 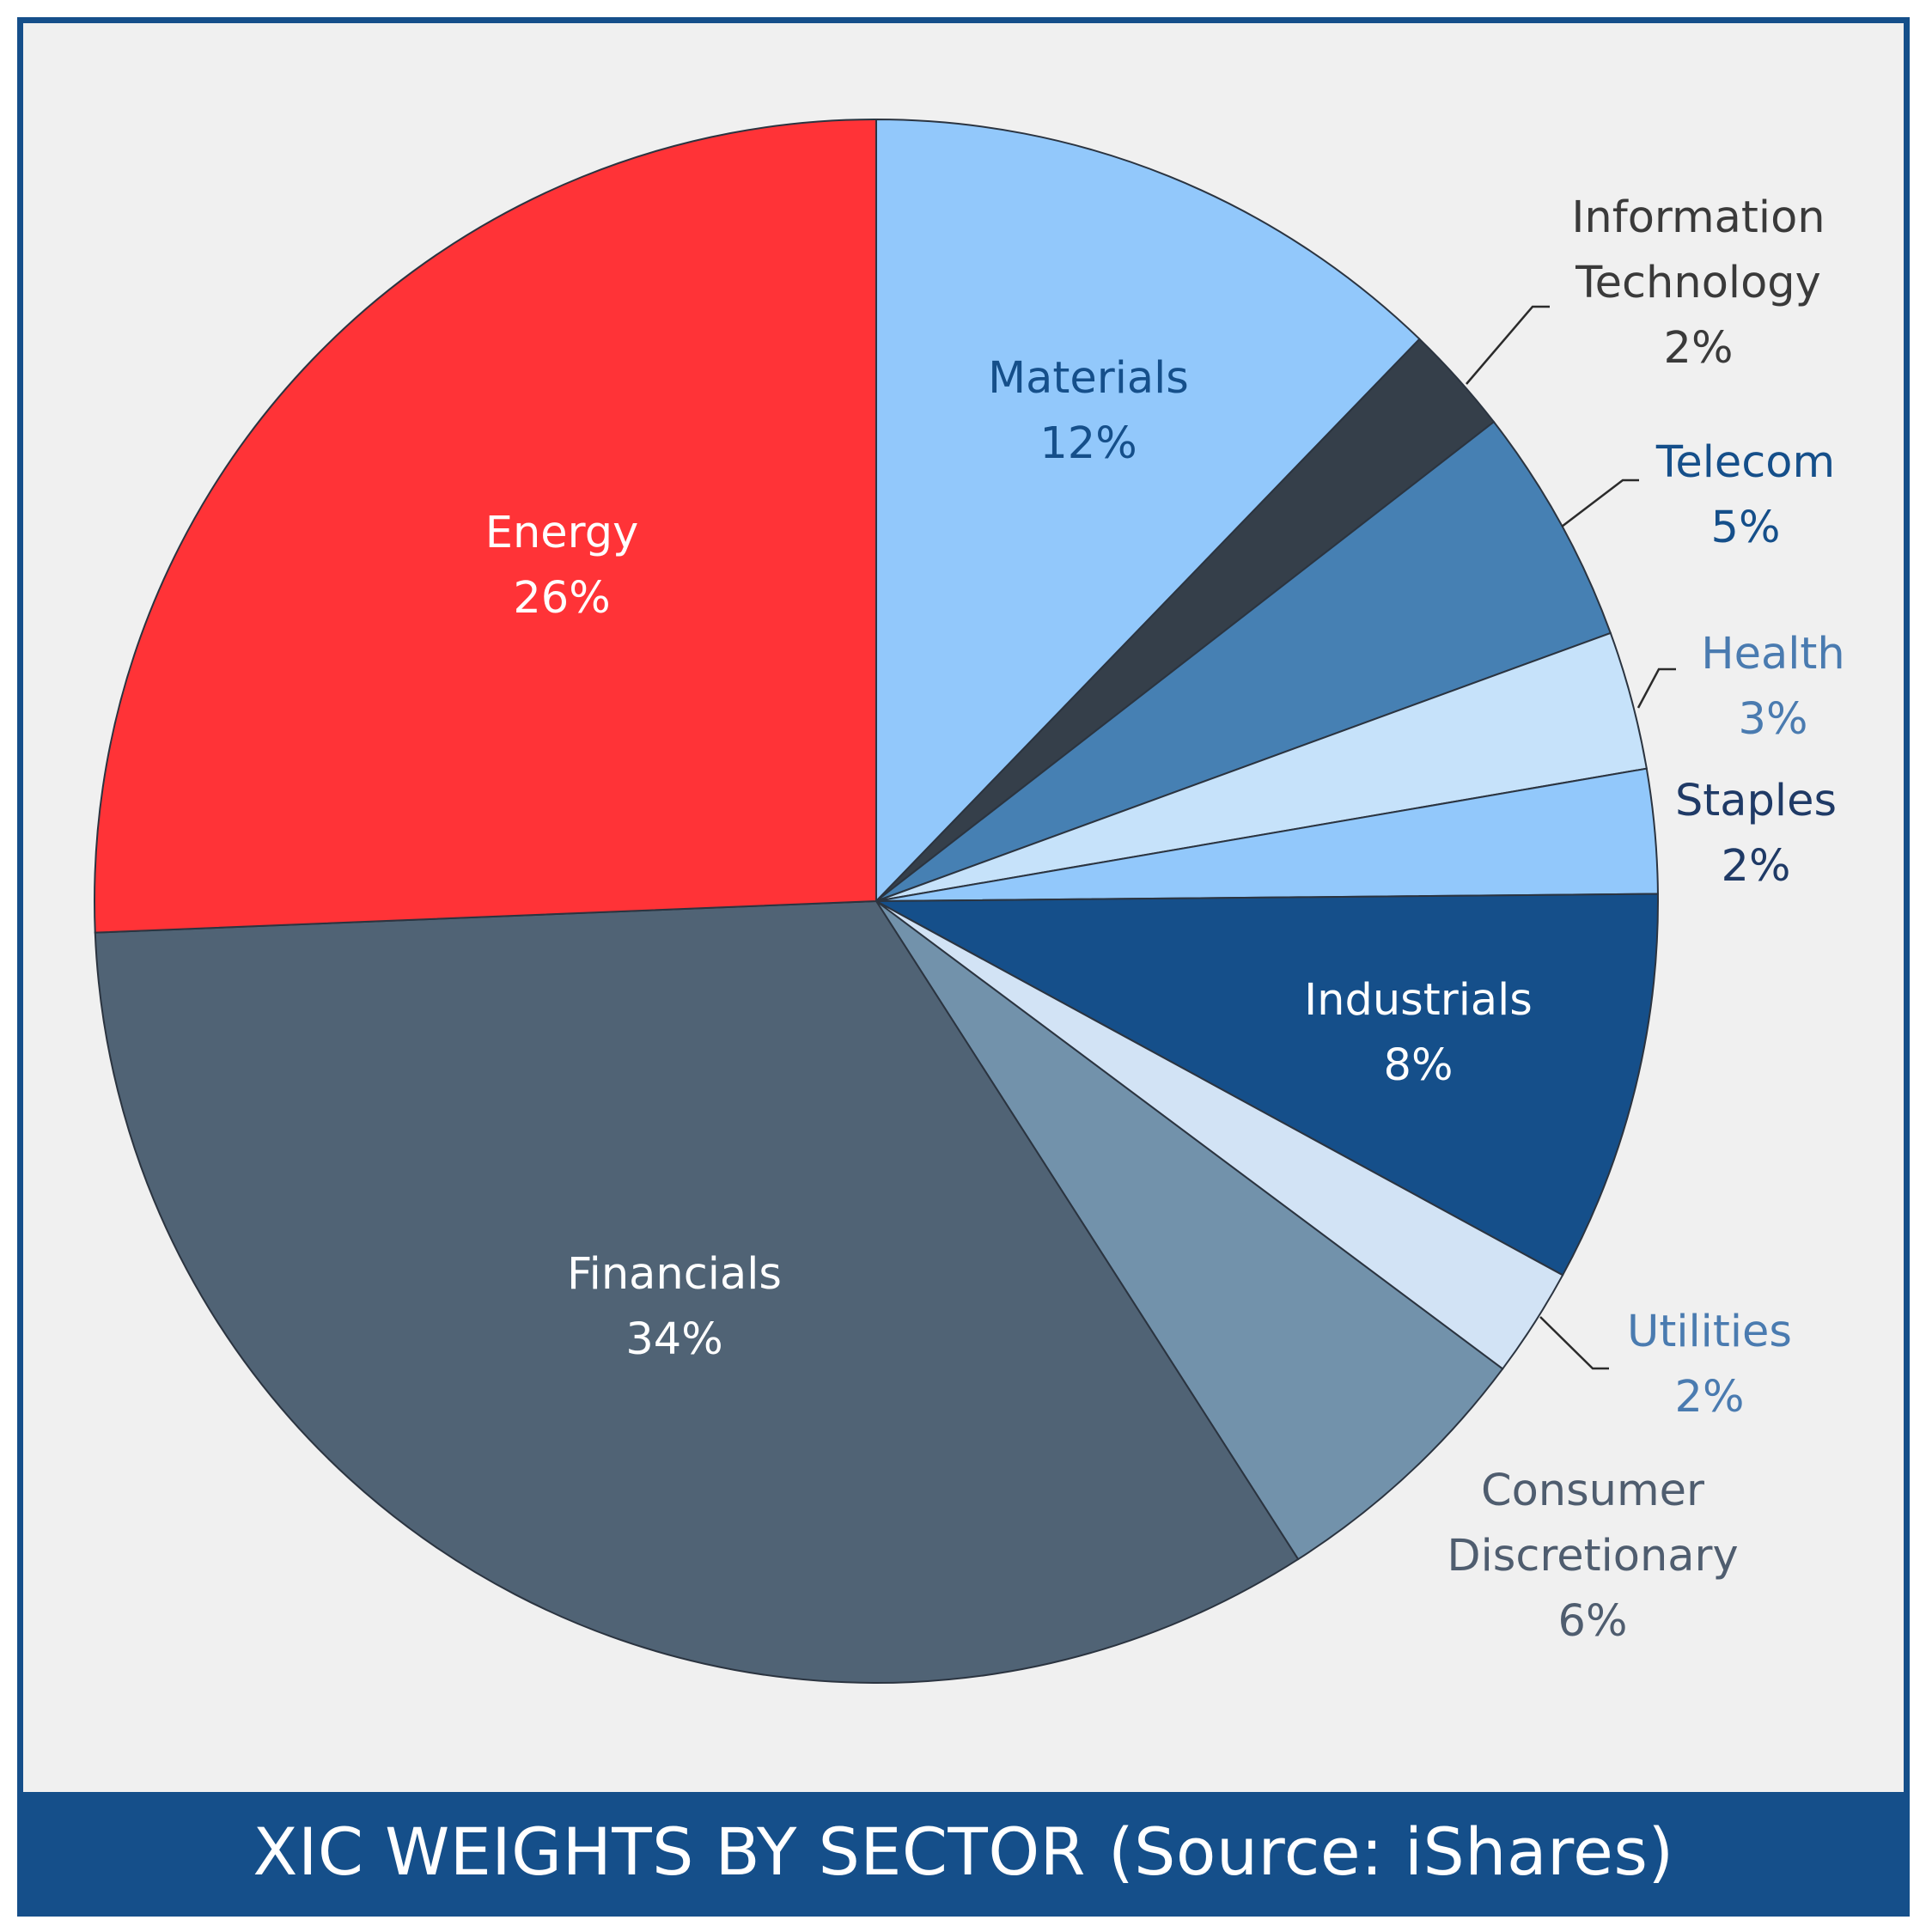 I want to click on leader-line-health, so click(x=1656, y=688).